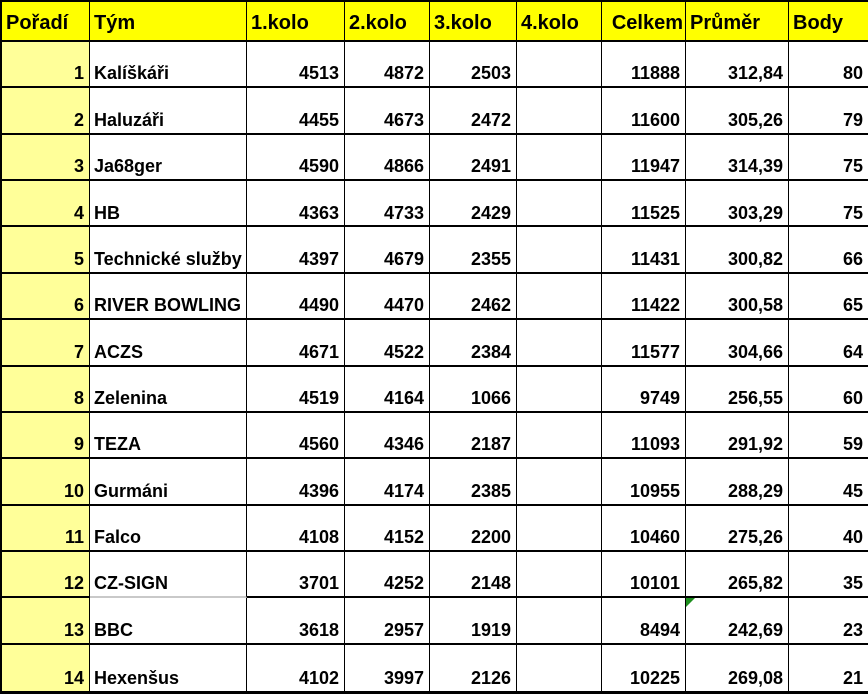  I want to click on cell-team: Kalíškáři, so click(168, 65).